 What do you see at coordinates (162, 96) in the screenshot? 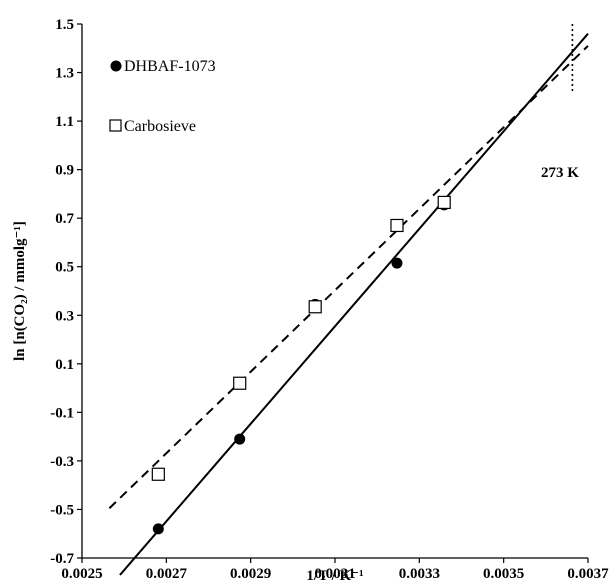
I see `legend: DHBAF-1073 Carbosieve` at bounding box center [162, 96].